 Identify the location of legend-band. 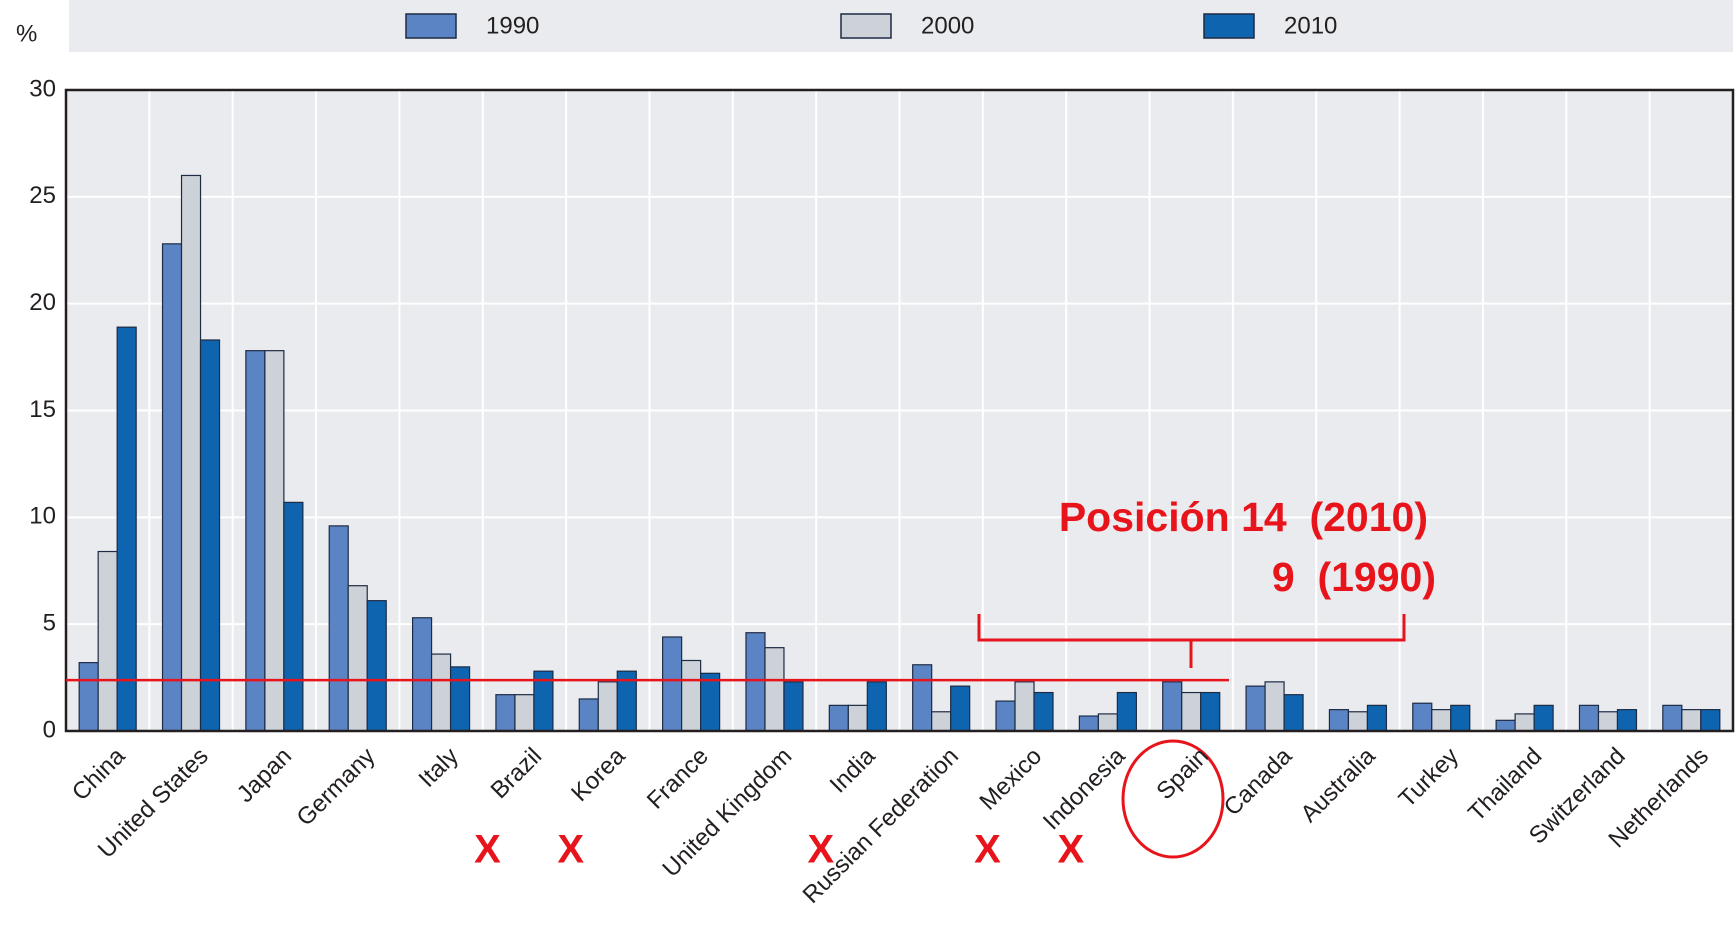
(901, 26).